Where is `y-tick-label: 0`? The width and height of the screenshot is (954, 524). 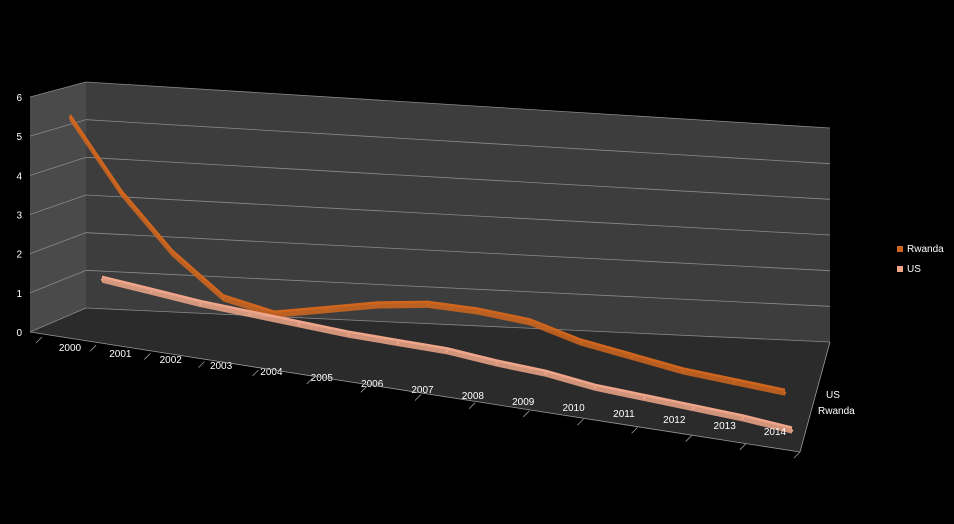
y-tick-label: 0 is located at coordinates (19, 333).